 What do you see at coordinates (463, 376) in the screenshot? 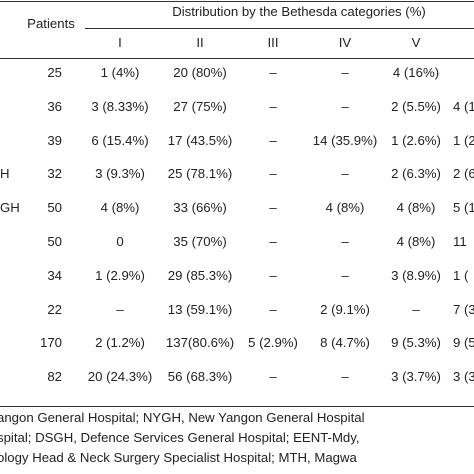
I see `cell-cat-vi-partial: 3 (3` at bounding box center [463, 376].